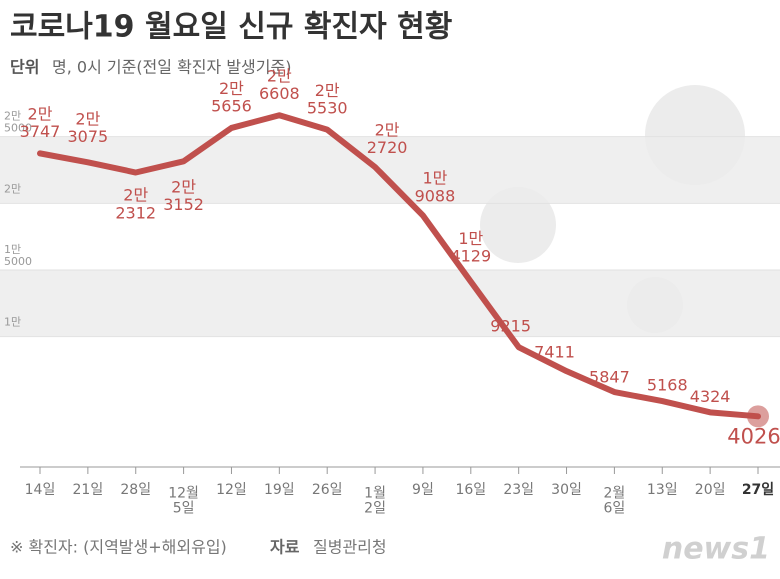 This screenshot has width=780, height=579. I want to click on end-marker, so click(758, 416).